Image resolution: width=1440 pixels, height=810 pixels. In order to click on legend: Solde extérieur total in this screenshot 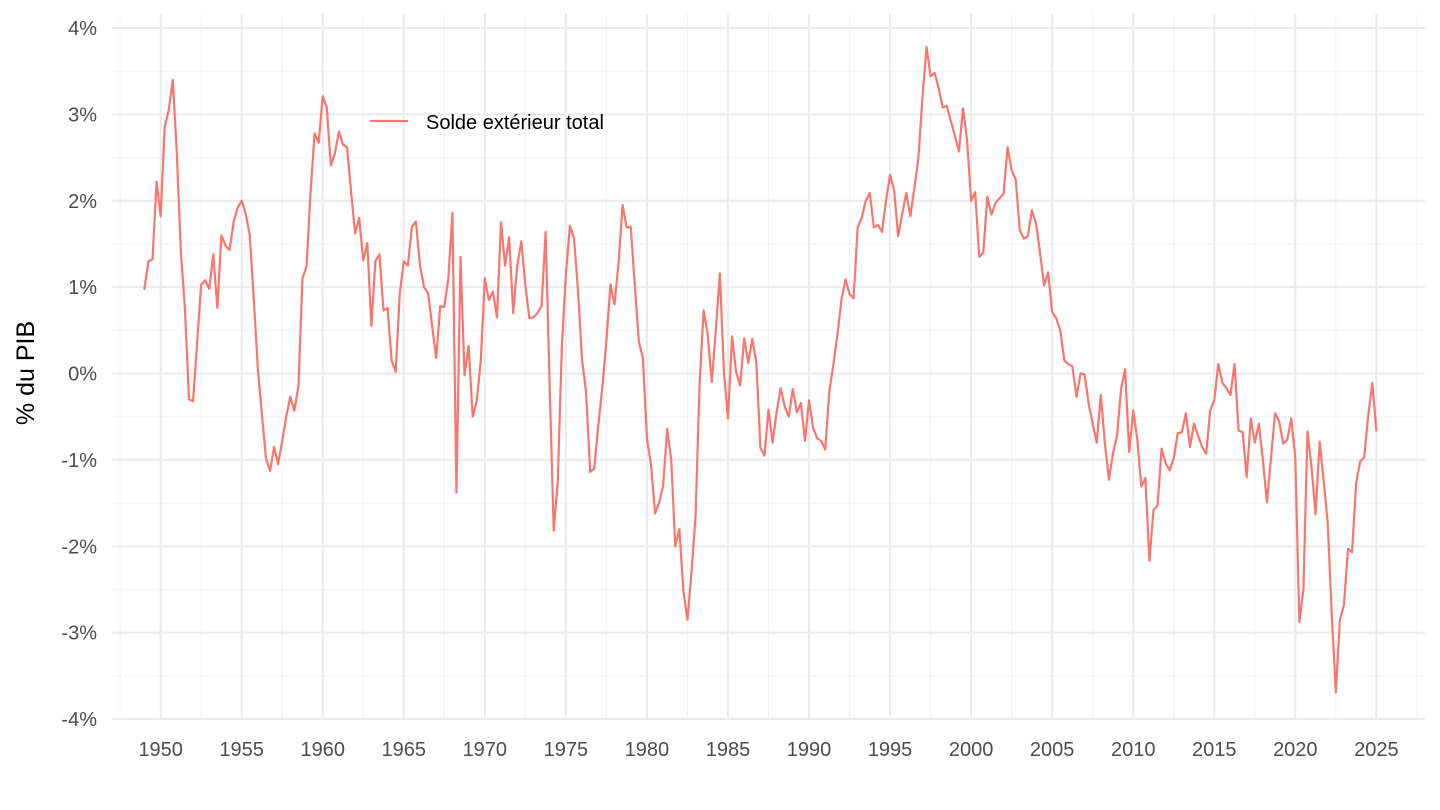, I will do `click(487, 123)`.